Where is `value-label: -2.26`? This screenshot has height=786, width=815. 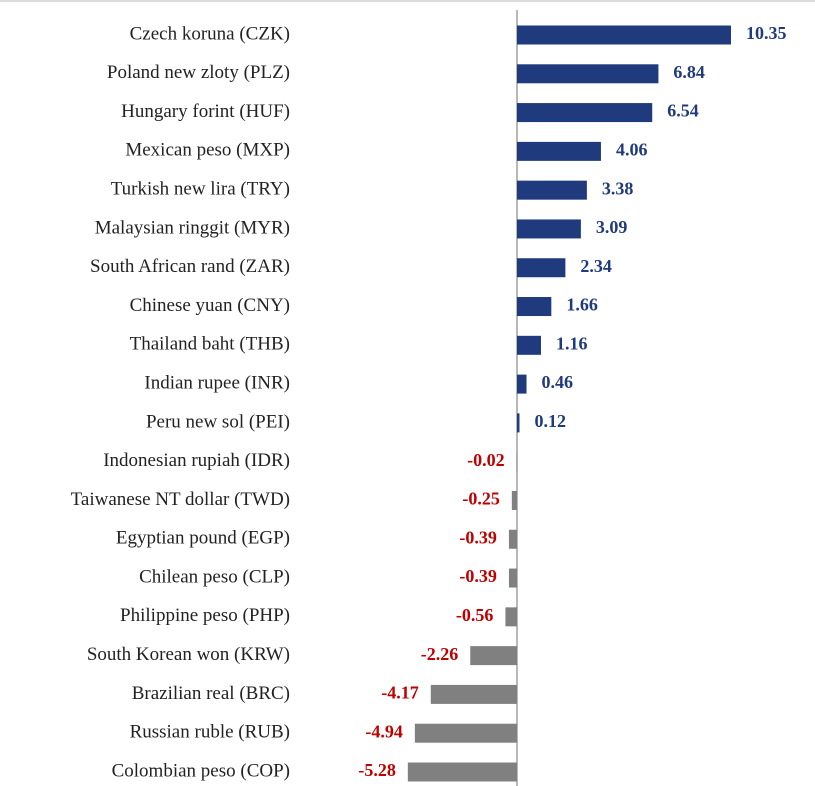 value-label: -2.26 is located at coordinates (440, 654).